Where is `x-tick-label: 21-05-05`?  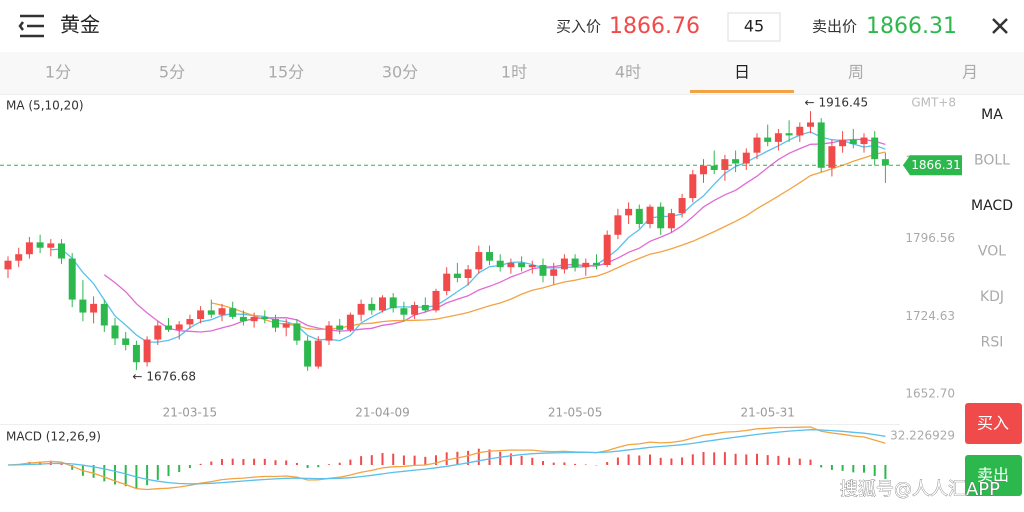
x-tick-label: 21-05-05 is located at coordinates (575, 413).